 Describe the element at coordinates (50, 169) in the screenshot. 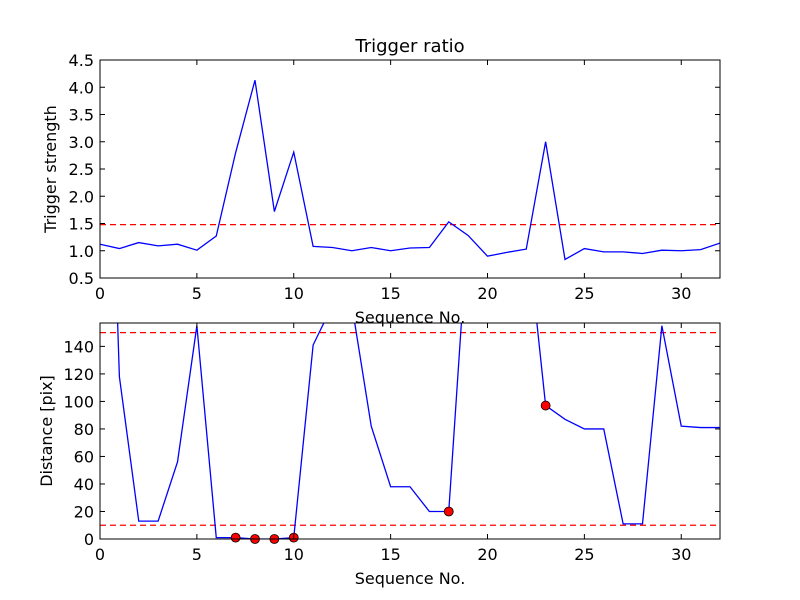

I see `top-chart-y-axis-label: Trigger strength` at that location.